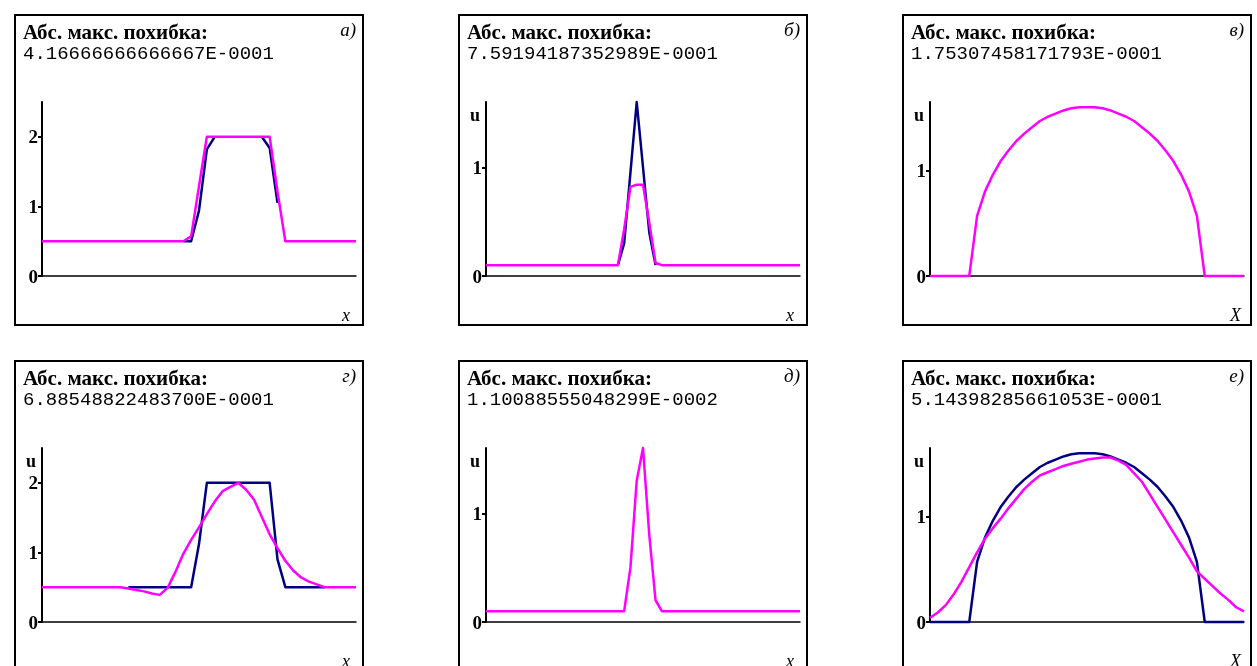 This screenshot has width=1257, height=666. What do you see at coordinates (592, 399) in the screenshot?
I see `chart-subtitle: 1.10088555048299E-0002` at bounding box center [592, 399].